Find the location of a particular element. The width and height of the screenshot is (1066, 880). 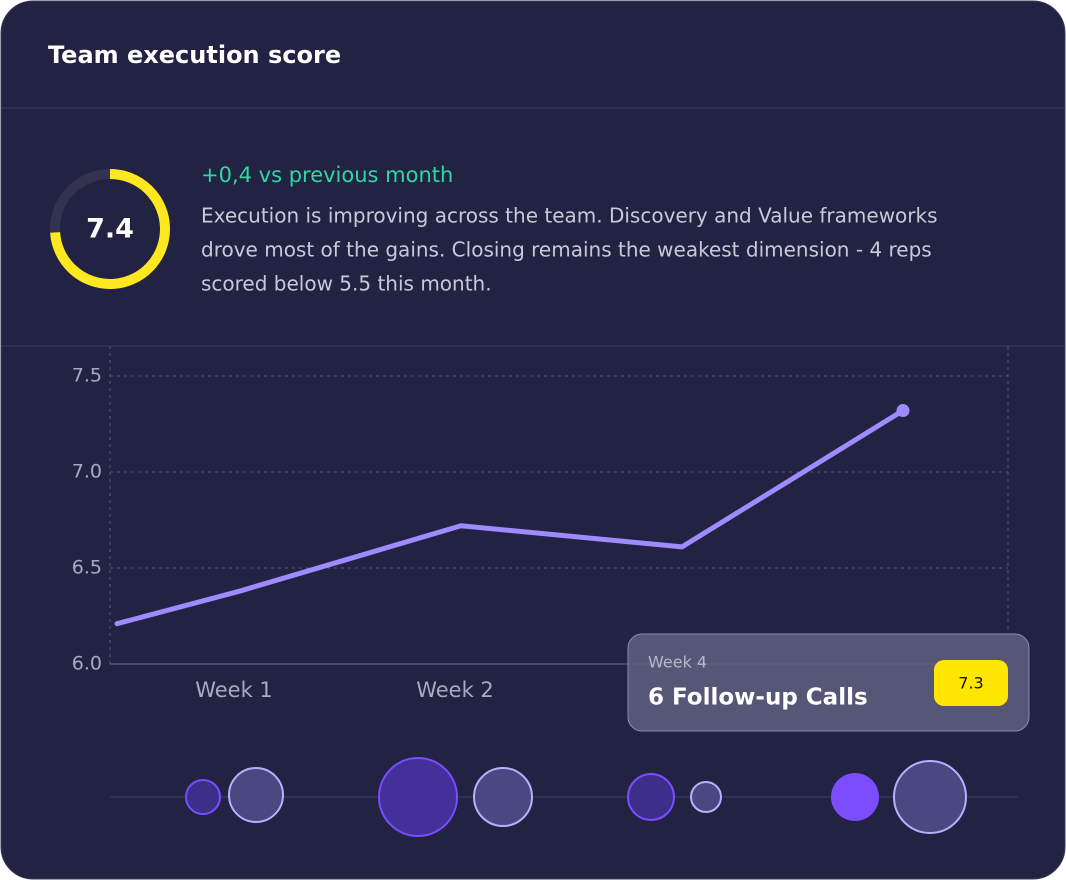

y-tick-label: 7.5 is located at coordinates (87, 376).